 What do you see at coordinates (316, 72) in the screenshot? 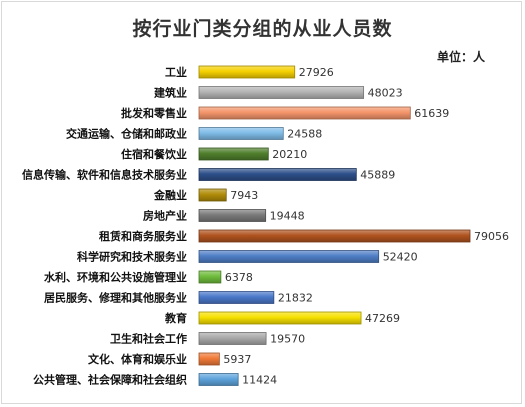
I see `value-label: 27926` at bounding box center [316, 72].